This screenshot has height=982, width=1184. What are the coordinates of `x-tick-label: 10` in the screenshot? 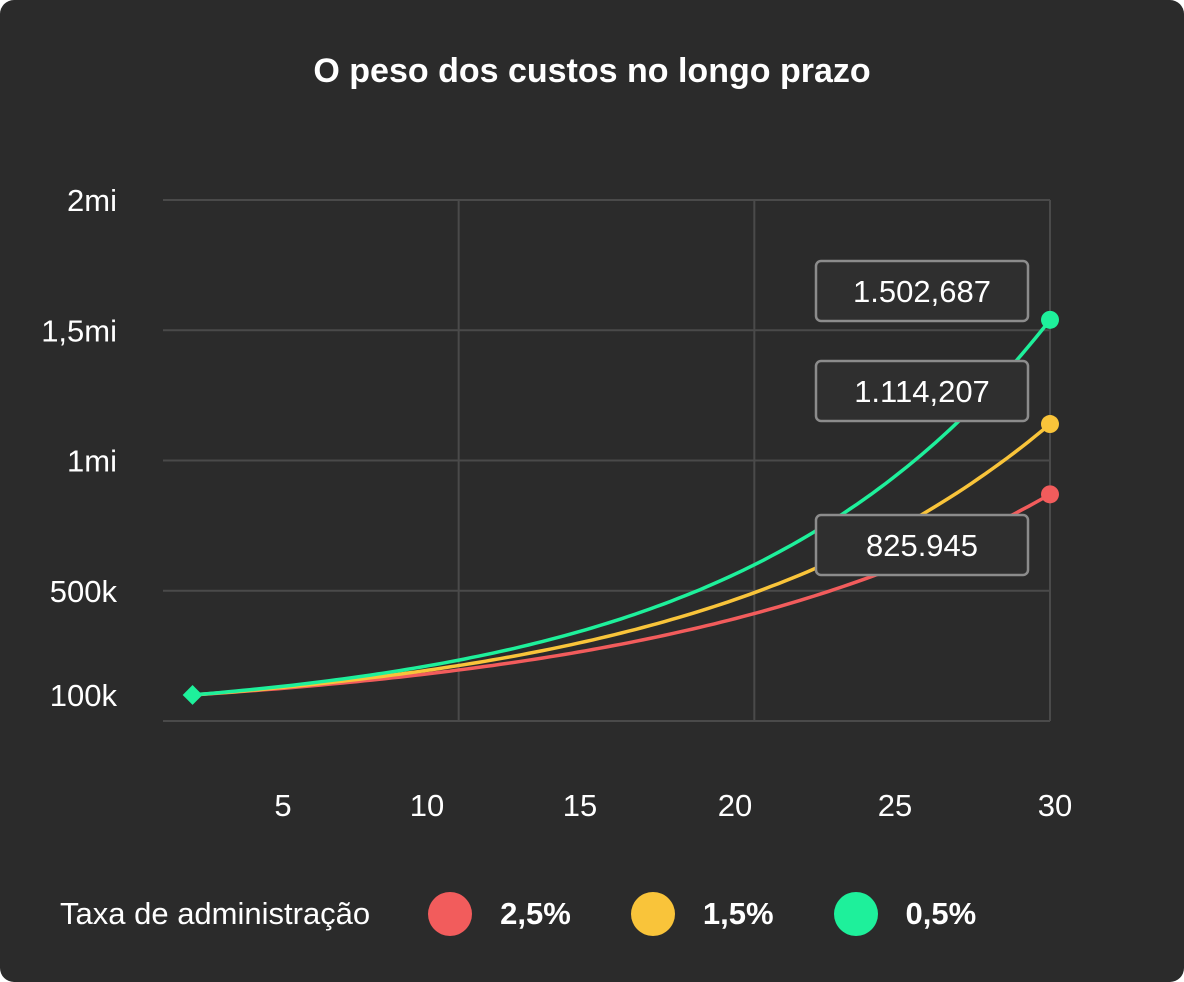 It's located at (427, 805).